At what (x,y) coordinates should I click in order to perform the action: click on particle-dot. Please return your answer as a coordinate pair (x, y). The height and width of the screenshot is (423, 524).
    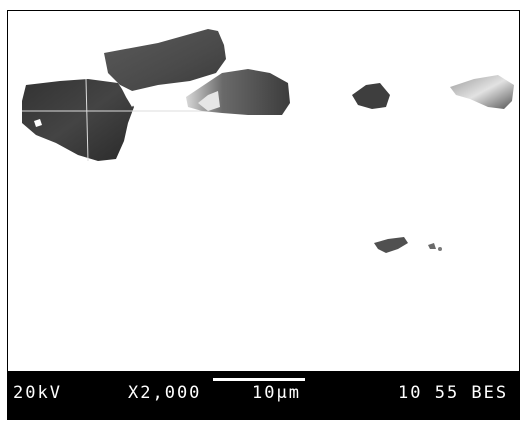
    Looking at the image, I should click on (440, 249).